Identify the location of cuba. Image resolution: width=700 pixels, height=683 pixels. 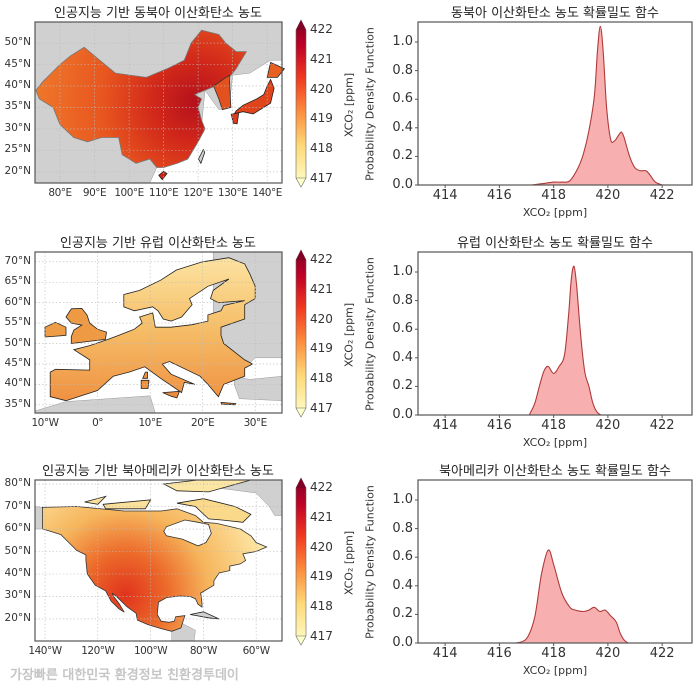
(205, 615).